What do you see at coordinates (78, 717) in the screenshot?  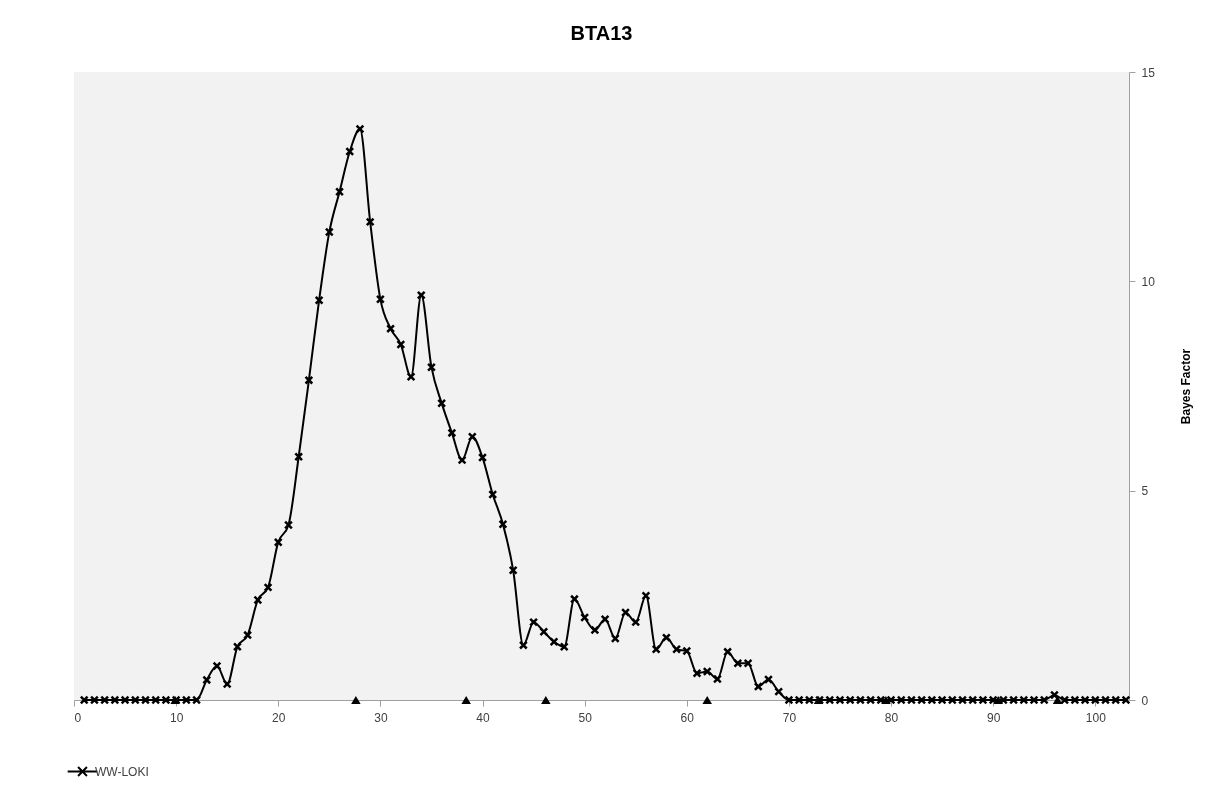 I see `x-tick-label: 0` at bounding box center [78, 717].